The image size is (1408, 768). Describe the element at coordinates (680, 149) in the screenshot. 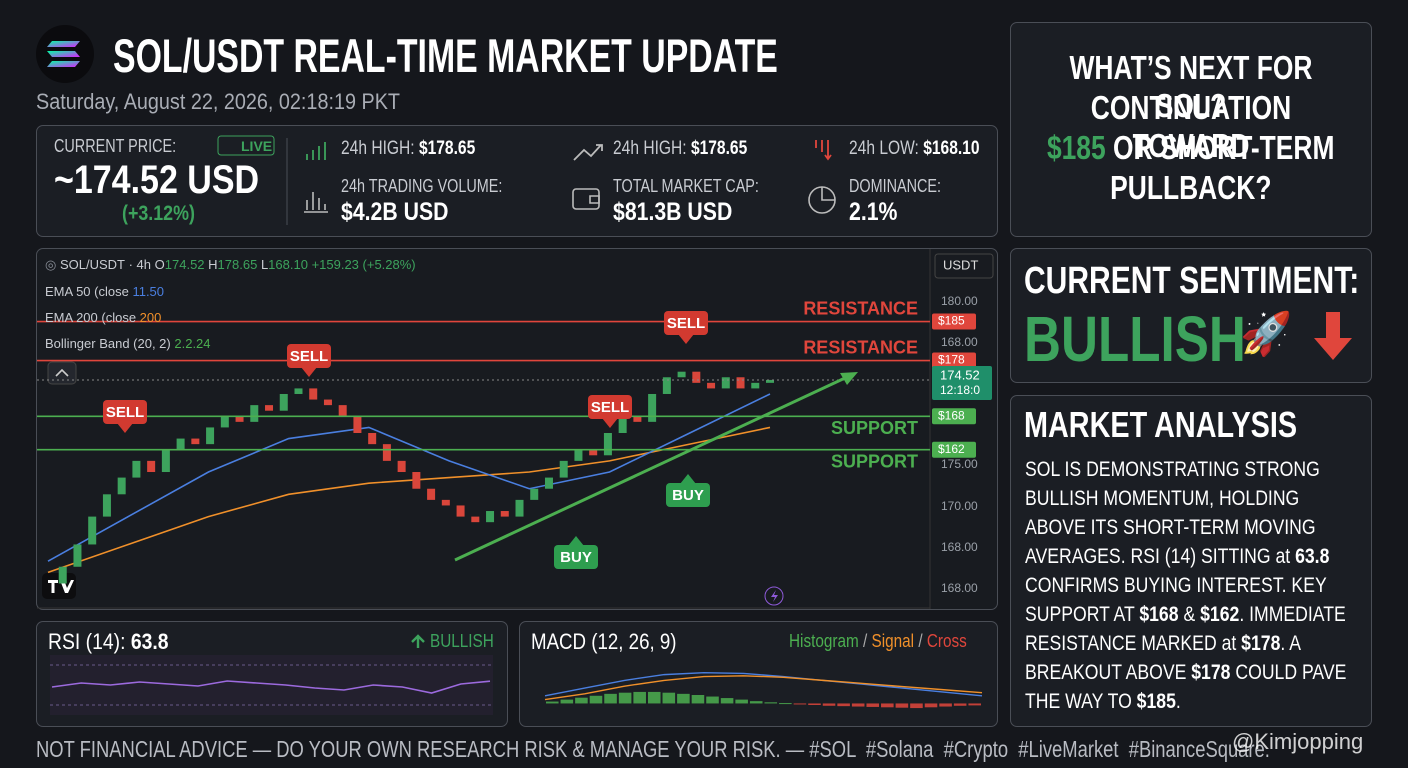

I see `stat-inner: 24h HIGH: $178.65` at that location.